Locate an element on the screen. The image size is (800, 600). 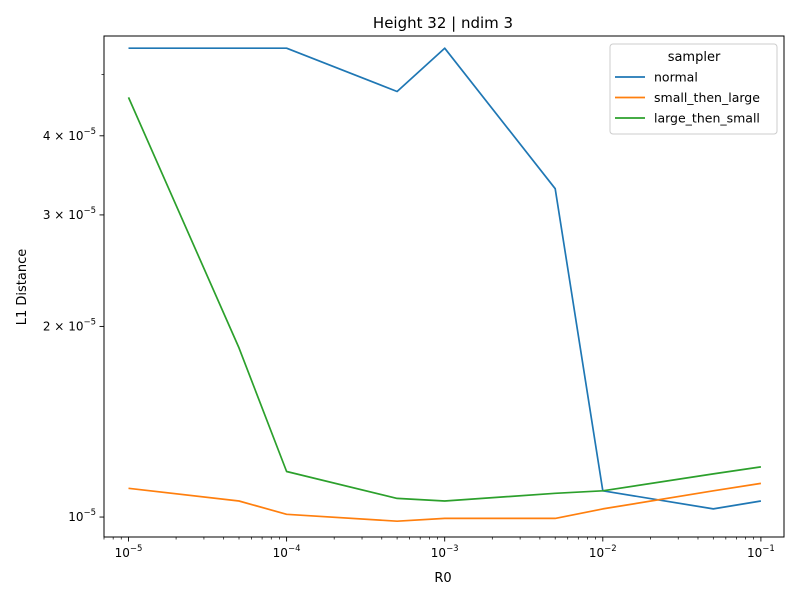
legend-label: small_then_large is located at coordinates (707, 97).